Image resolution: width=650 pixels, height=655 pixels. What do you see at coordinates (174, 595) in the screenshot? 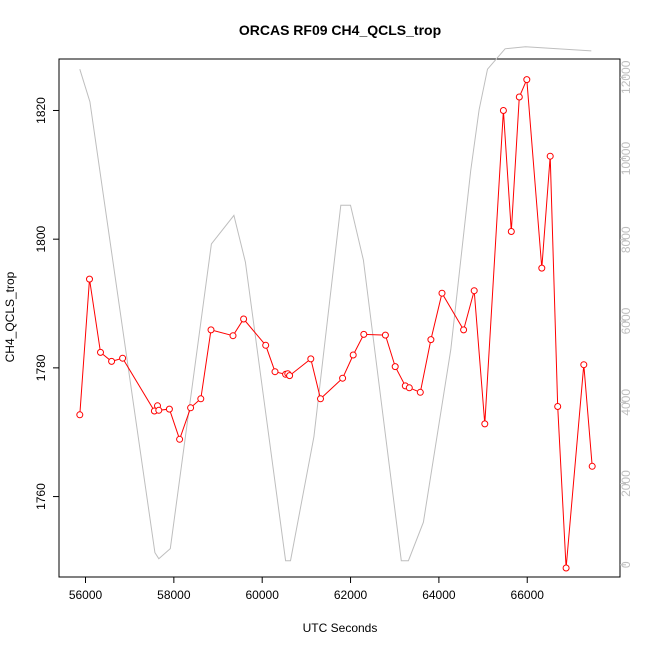
I see `x-tick-label: 58000` at bounding box center [174, 595].